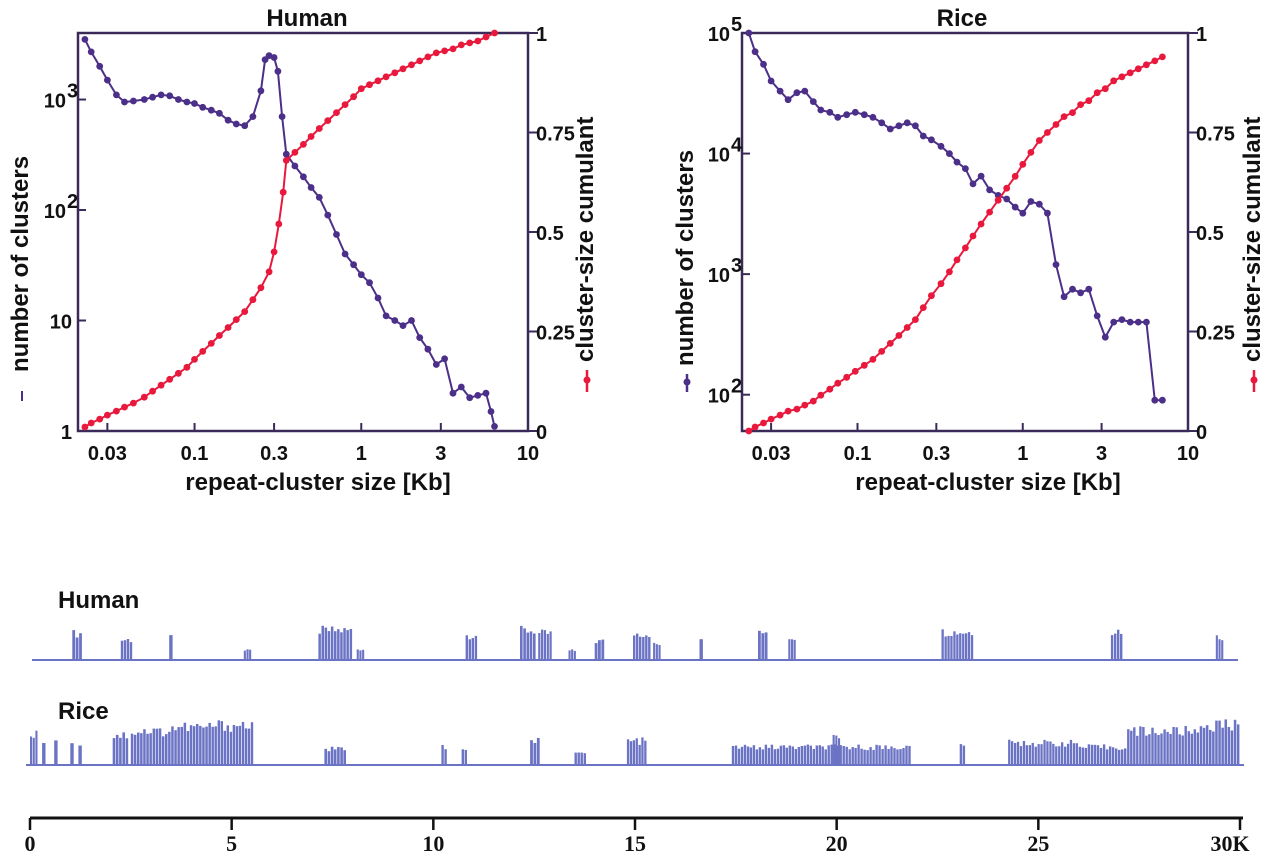 The image size is (1280, 859). Describe the element at coordinates (1211, 234) in the screenshot. I see `rice-right-y-ticks: 0 0.25 0.5 0.75 1` at that location.